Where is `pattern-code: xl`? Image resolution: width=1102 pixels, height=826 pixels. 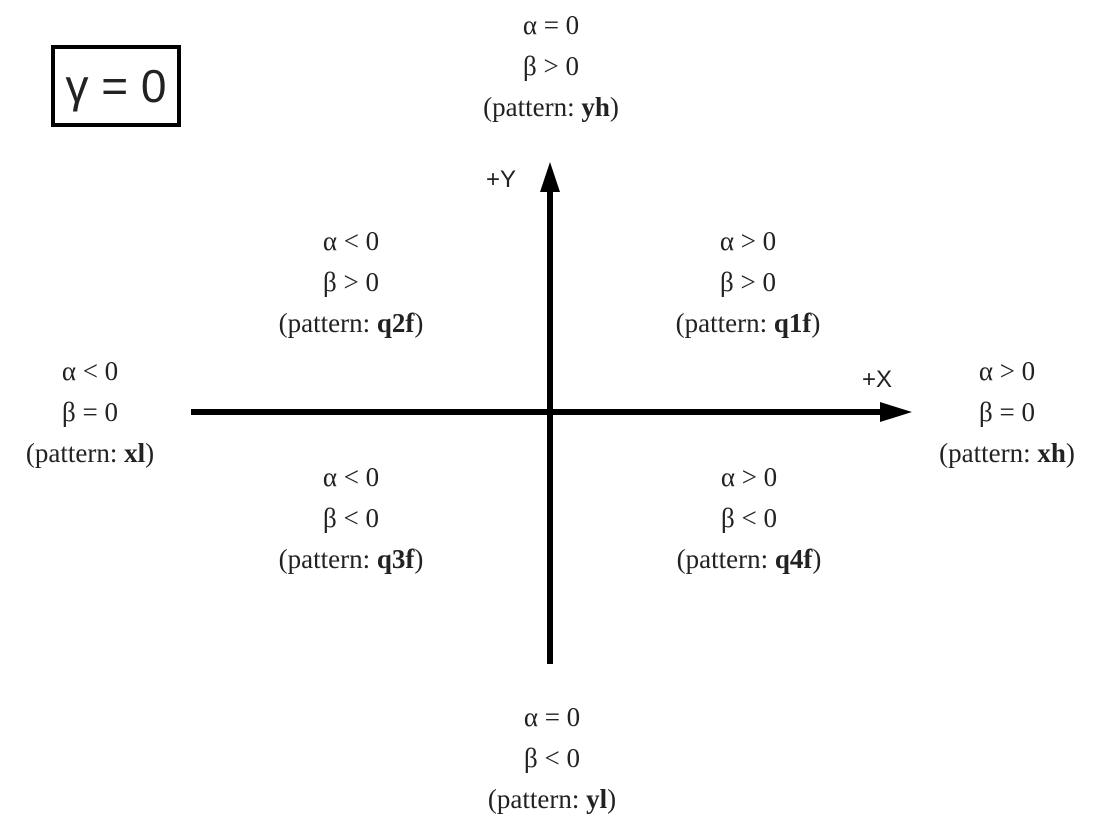 pattern-code: xl is located at coordinates (134, 453).